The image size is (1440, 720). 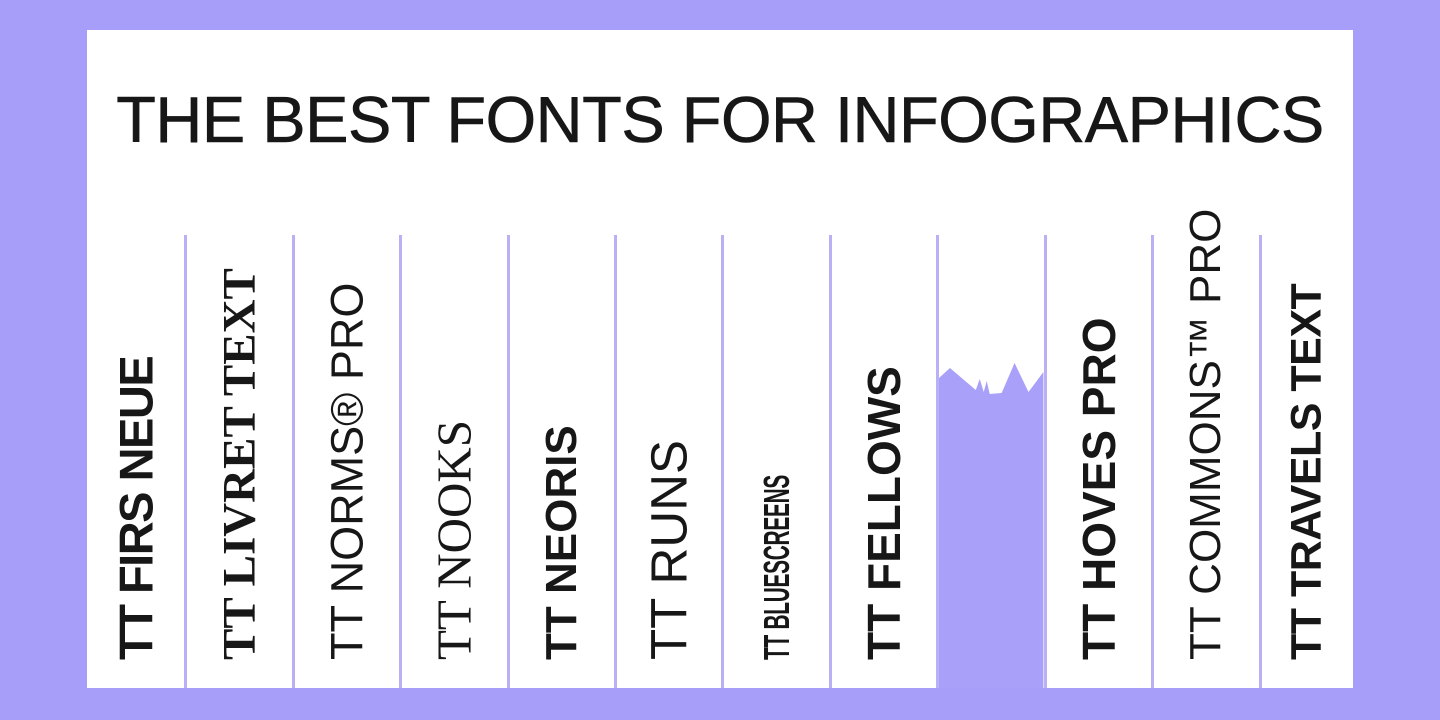 I want to click on font-column-tt-commons-pro: TT COMMONS™ PRO, so click(x=1204, y=448).